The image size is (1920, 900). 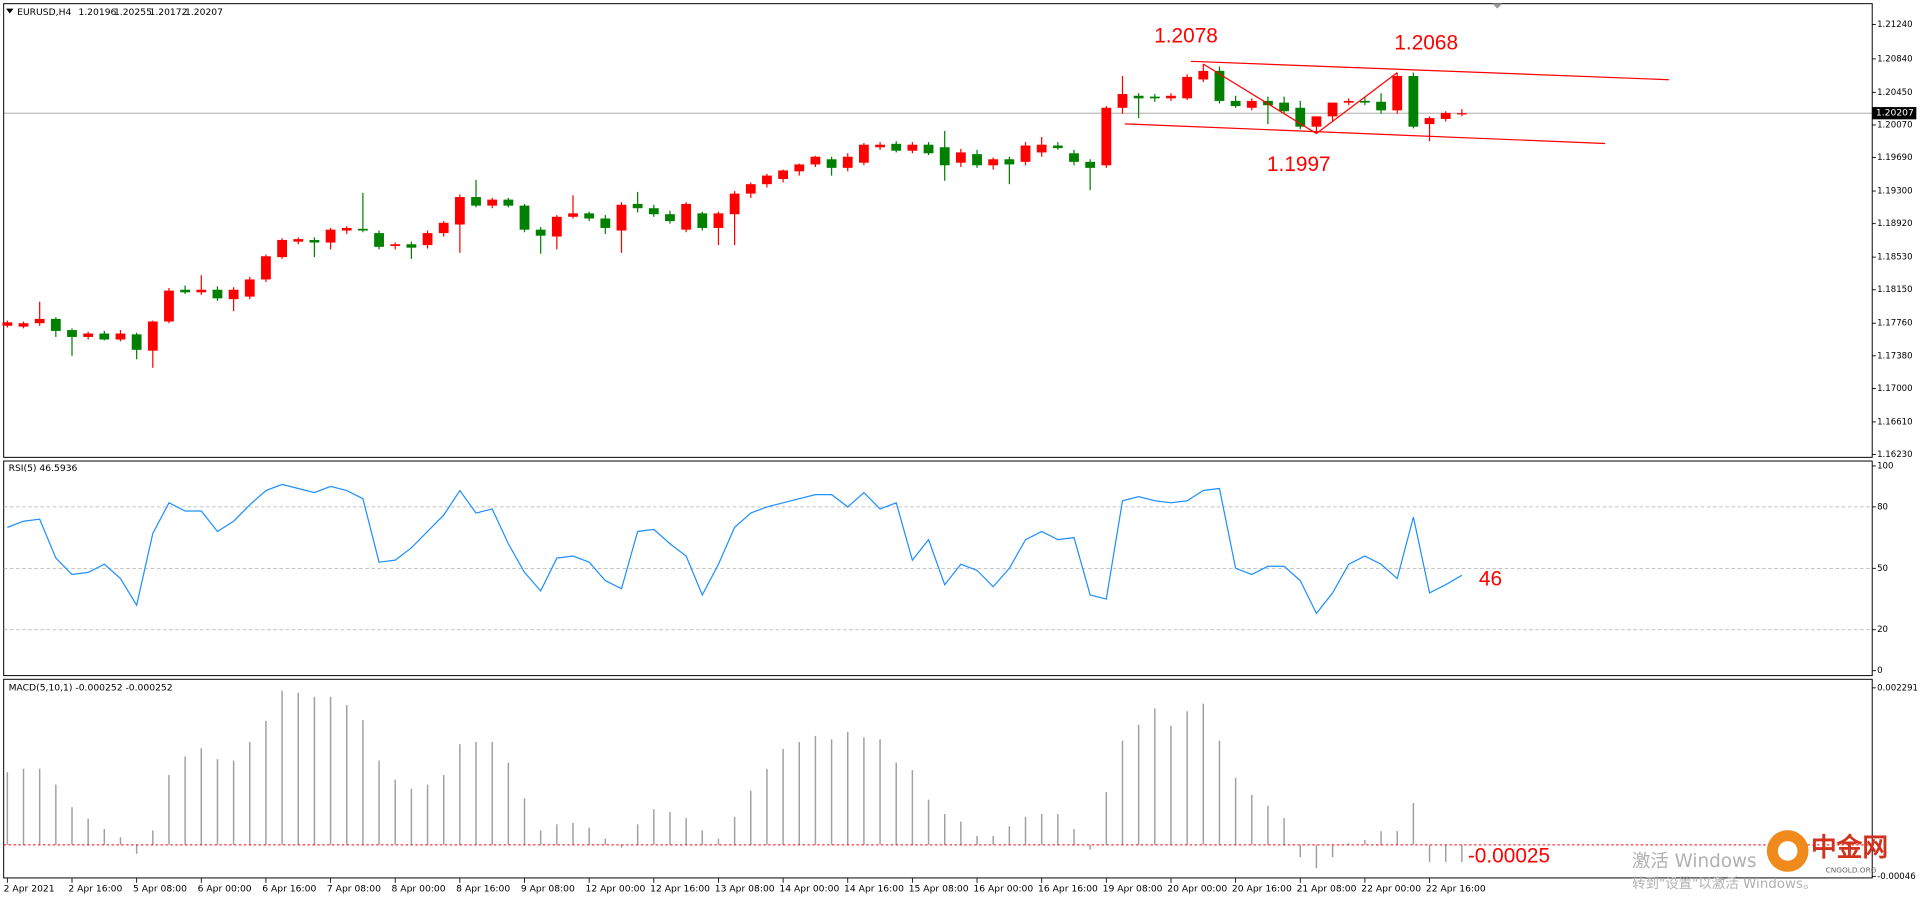 I want to click on x-tick-label: 2 Apr 16:00, so click(x=95, y=888).